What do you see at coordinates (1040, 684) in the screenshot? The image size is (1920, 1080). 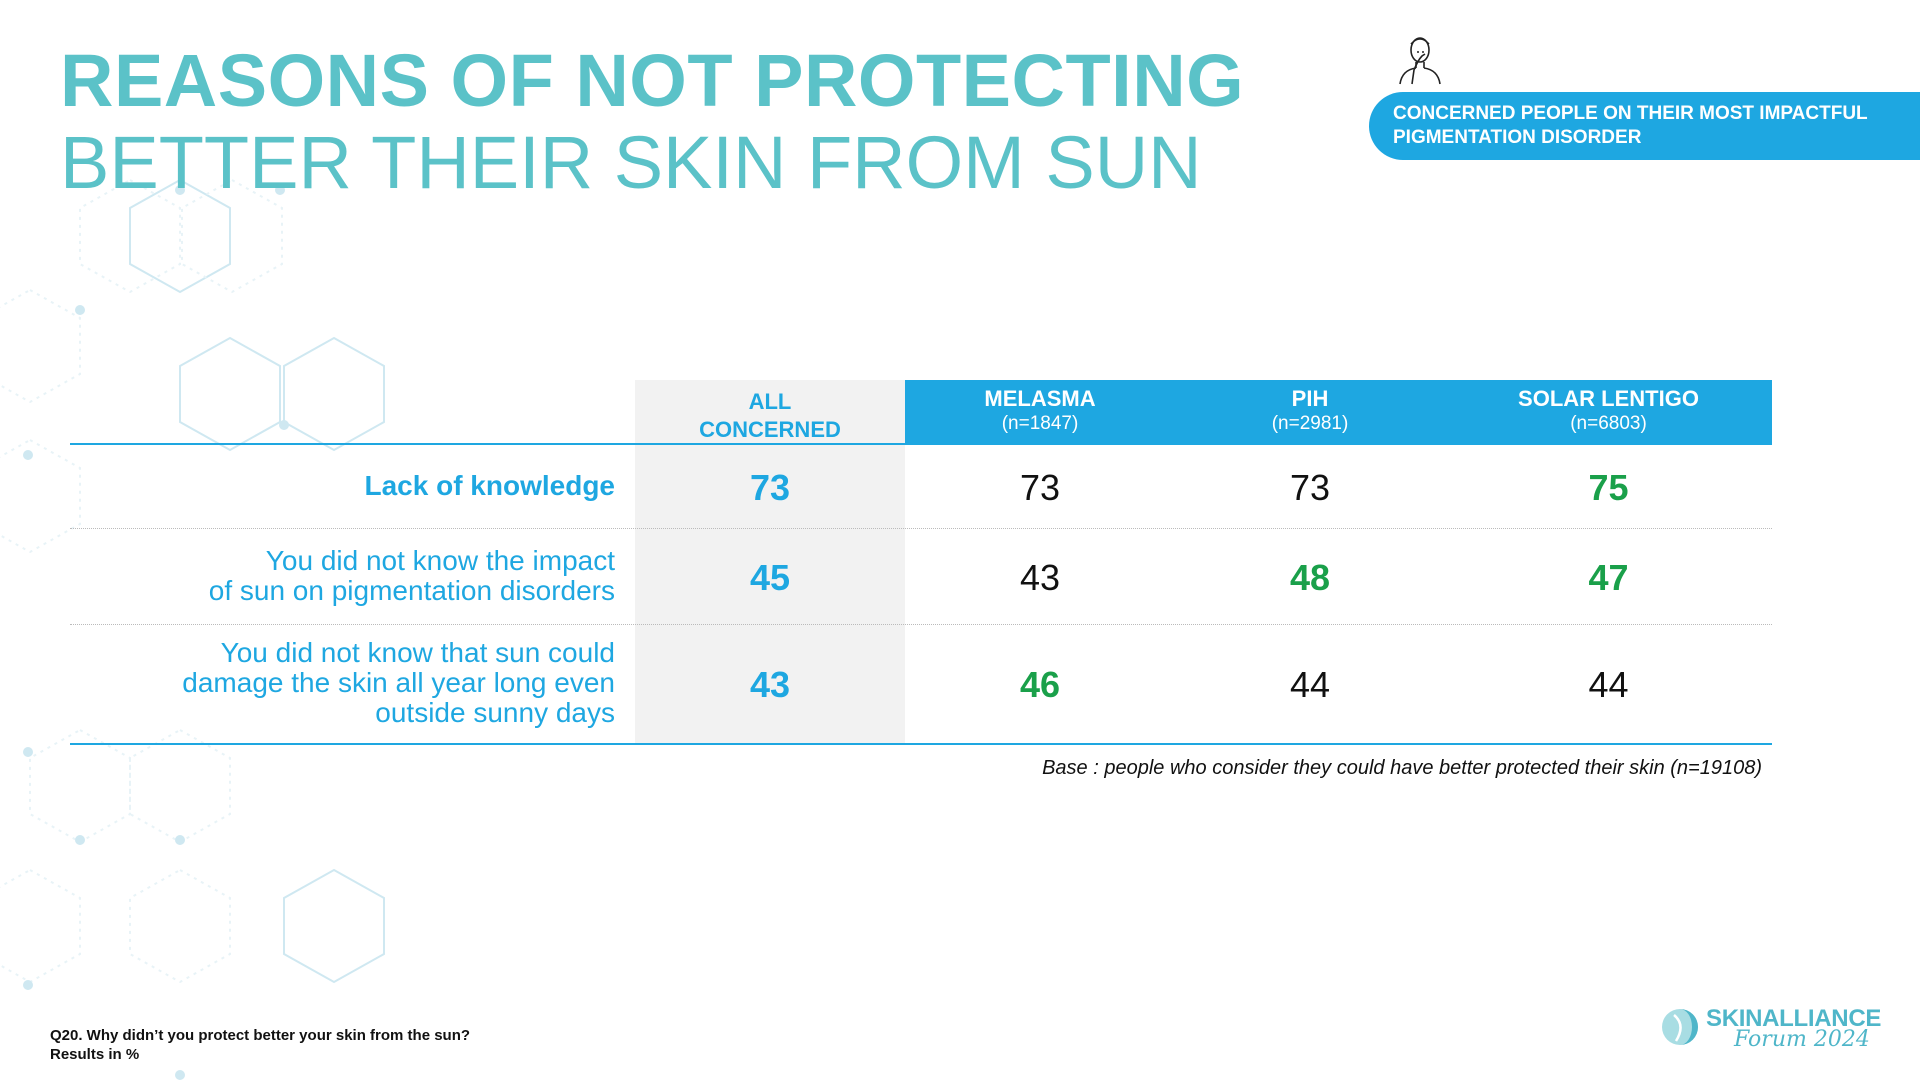 I see `table-cell: 46` at bounding box center [1040, 684].